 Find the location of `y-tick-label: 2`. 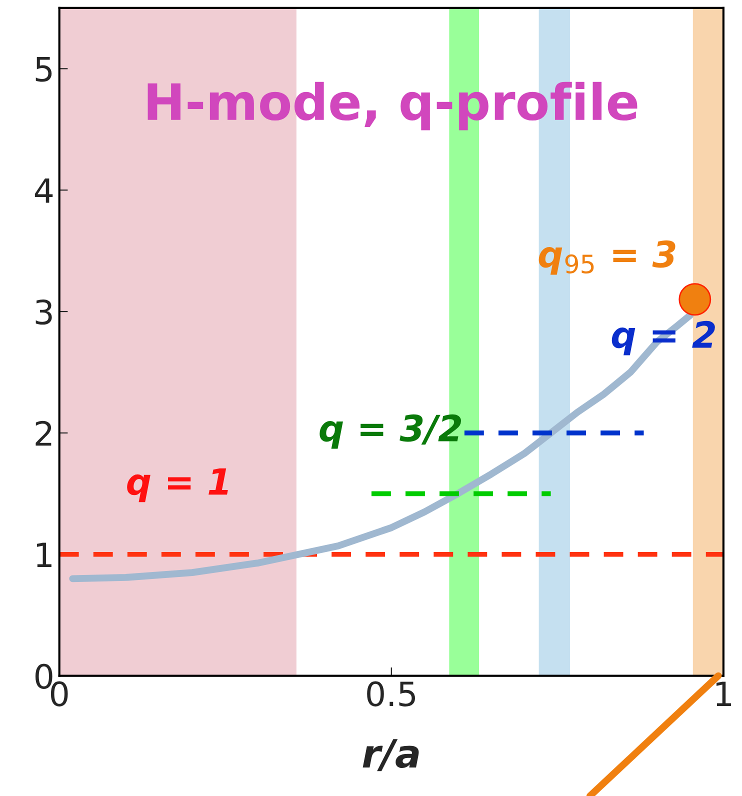

y-tick-label: 2 is located at coordinates (44, 433).